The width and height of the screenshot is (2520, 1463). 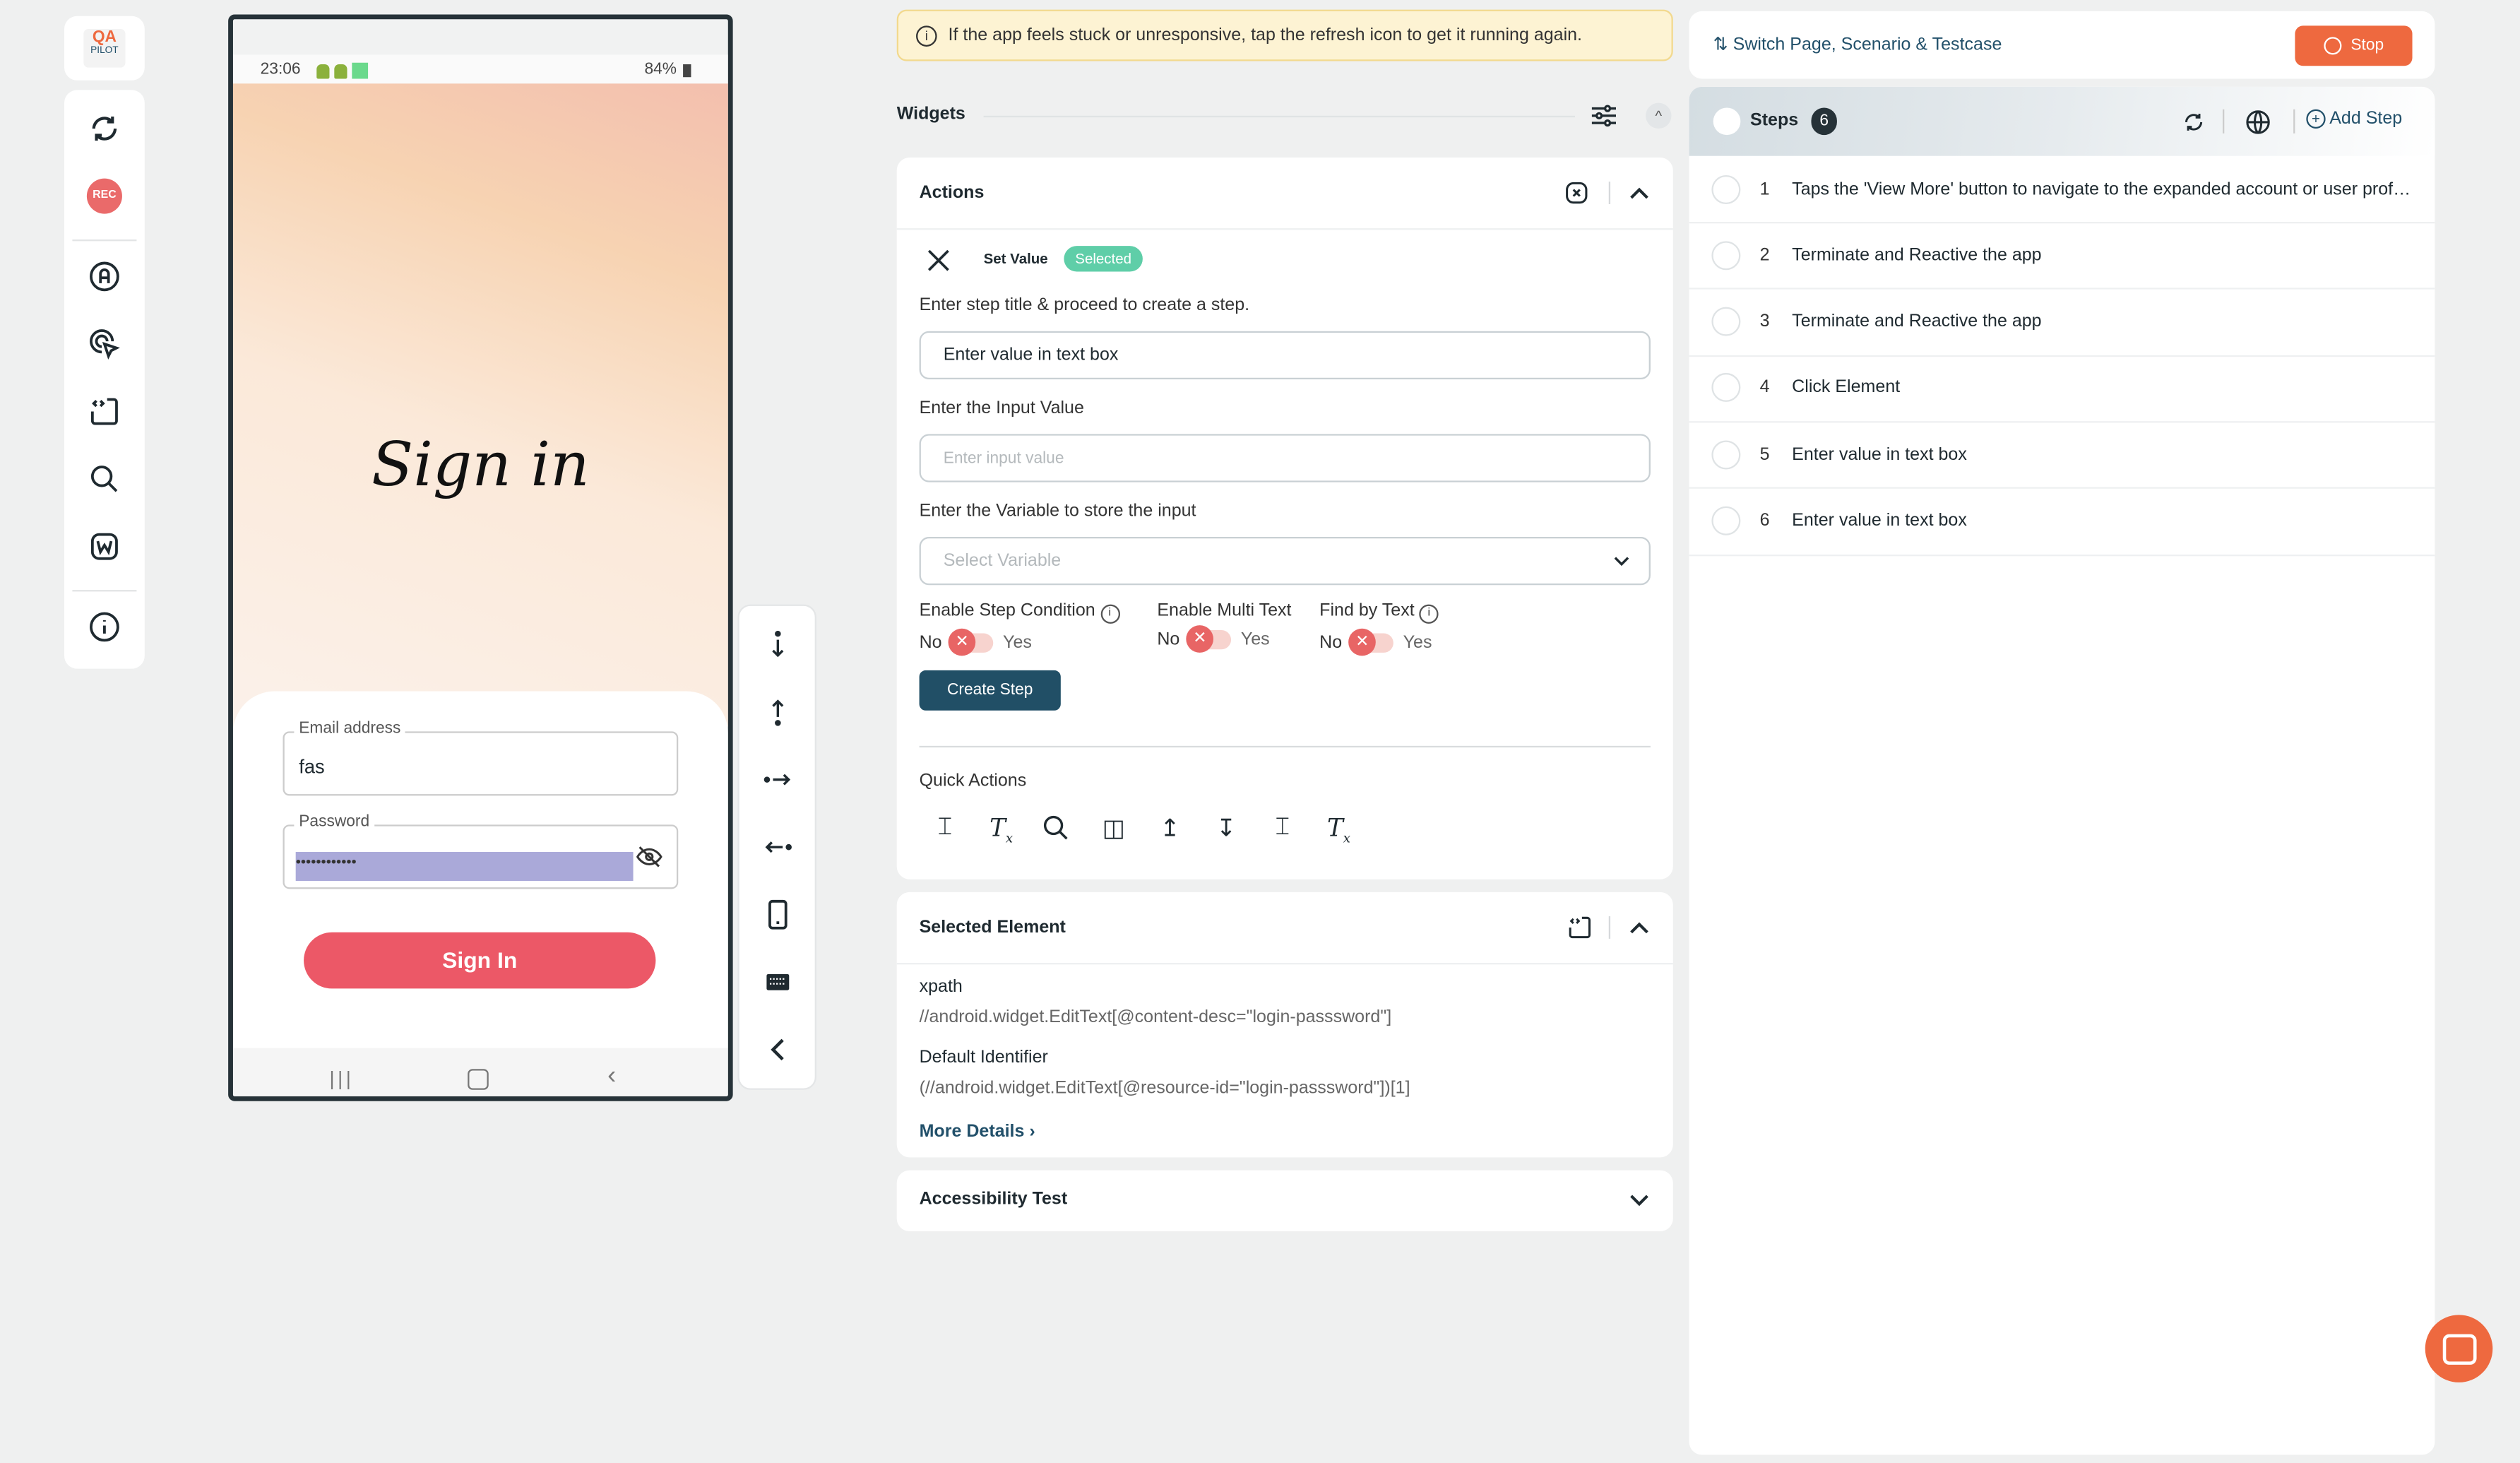 I want to click on chevron-down-icon, so click(x=1640, y=1201).